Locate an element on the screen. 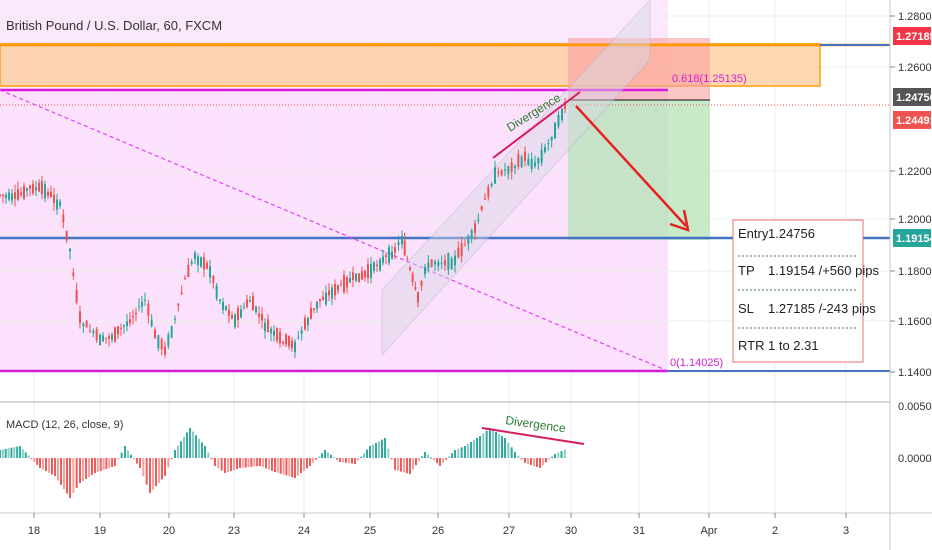 The height and width of the screenshot is (550, 932). short-trade-arrow is located at coordinates (631, 166).